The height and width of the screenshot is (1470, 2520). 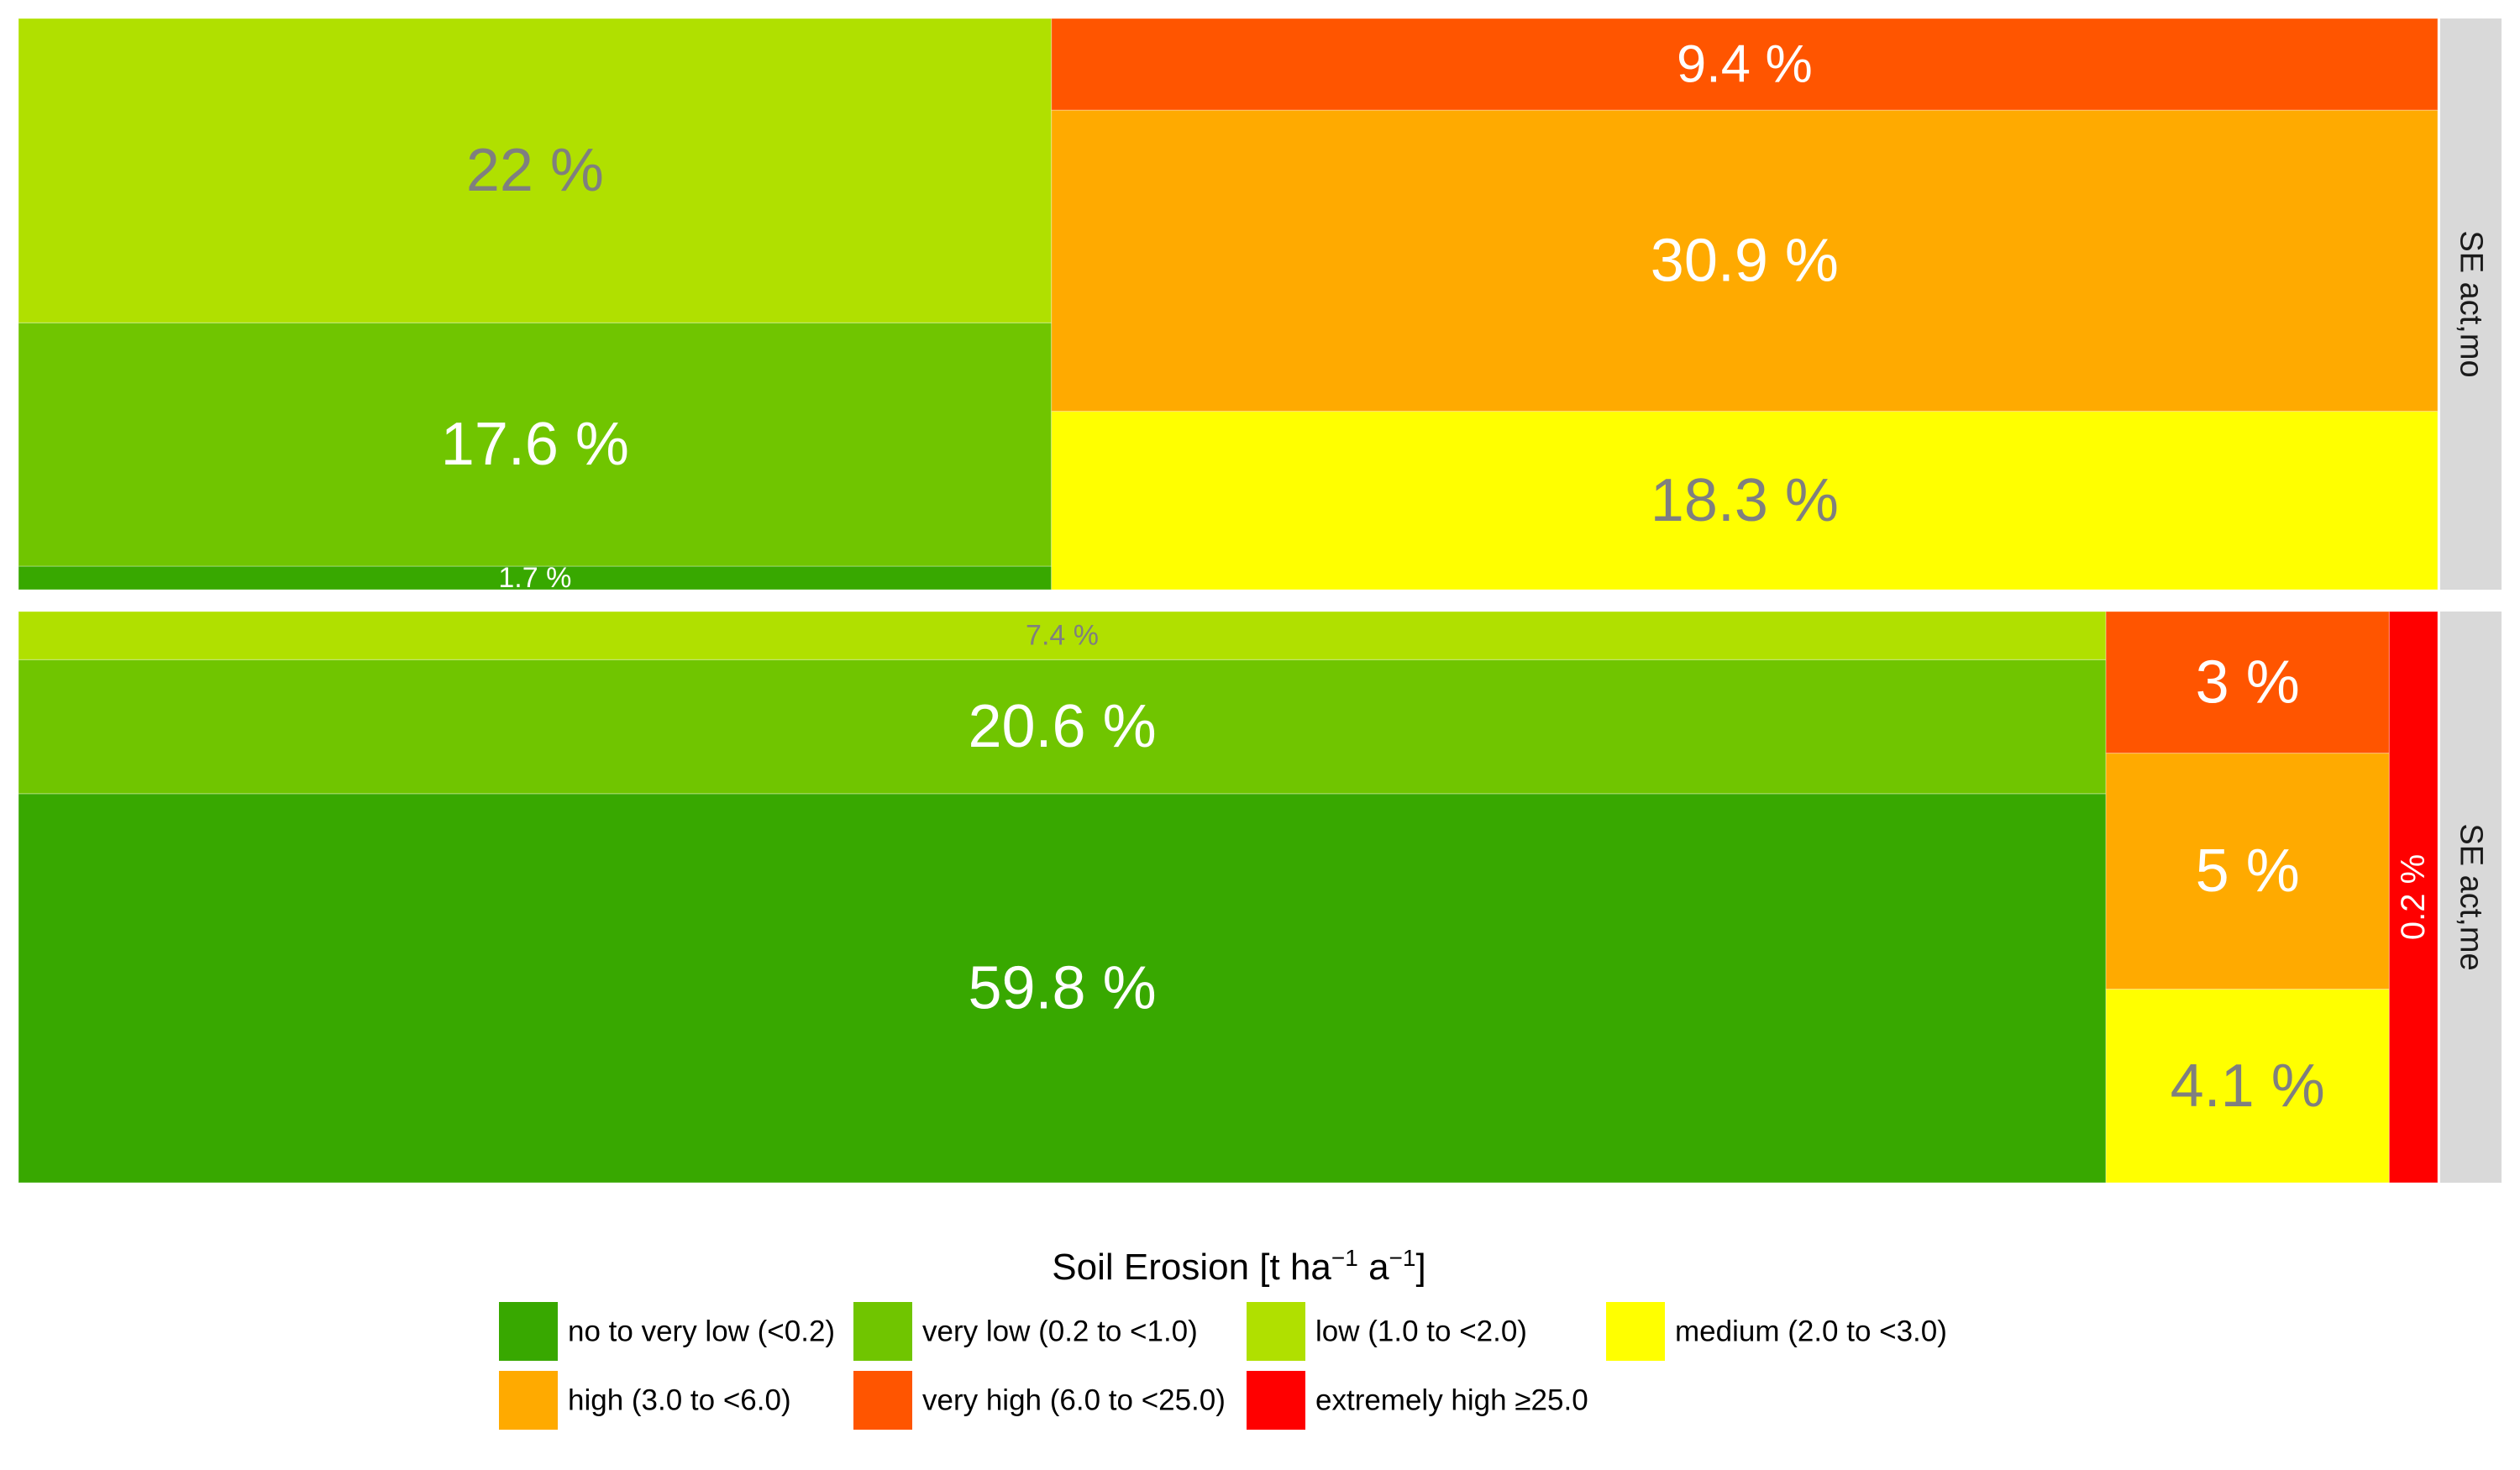 I want to click on segment-label: 22 %, so click(x=535, y=170).